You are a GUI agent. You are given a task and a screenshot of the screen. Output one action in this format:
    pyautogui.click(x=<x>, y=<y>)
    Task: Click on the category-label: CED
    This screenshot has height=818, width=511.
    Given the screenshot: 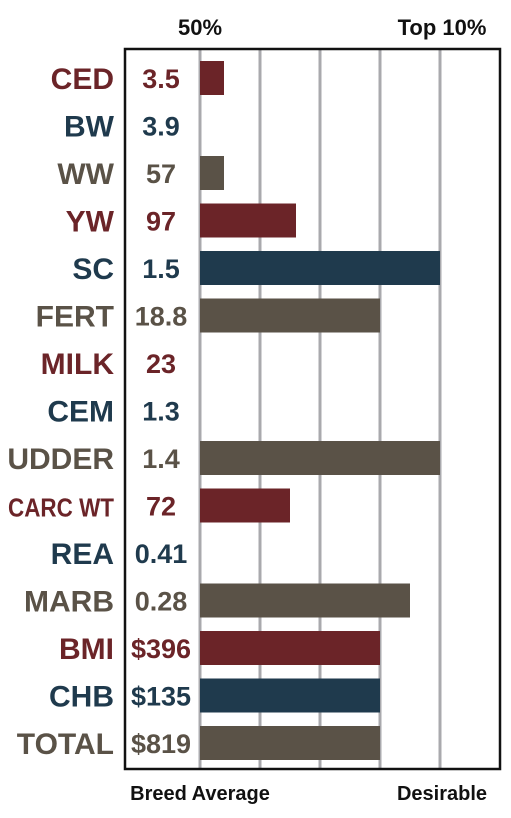 What is the action you would take?
    pyautogui.click(x=82, y=79)
    